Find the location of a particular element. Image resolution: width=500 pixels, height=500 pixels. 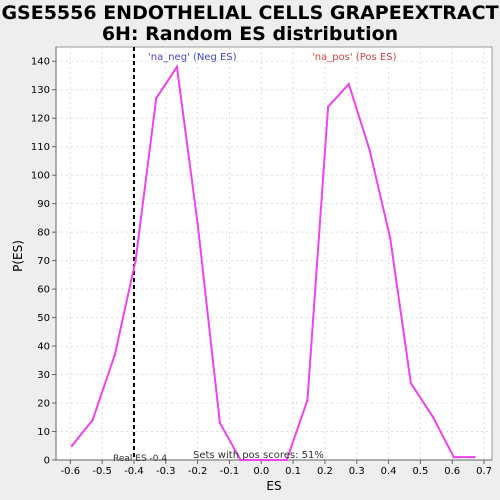

real-es-label: Real ES -0.4 is located at coordinates (140, 459).